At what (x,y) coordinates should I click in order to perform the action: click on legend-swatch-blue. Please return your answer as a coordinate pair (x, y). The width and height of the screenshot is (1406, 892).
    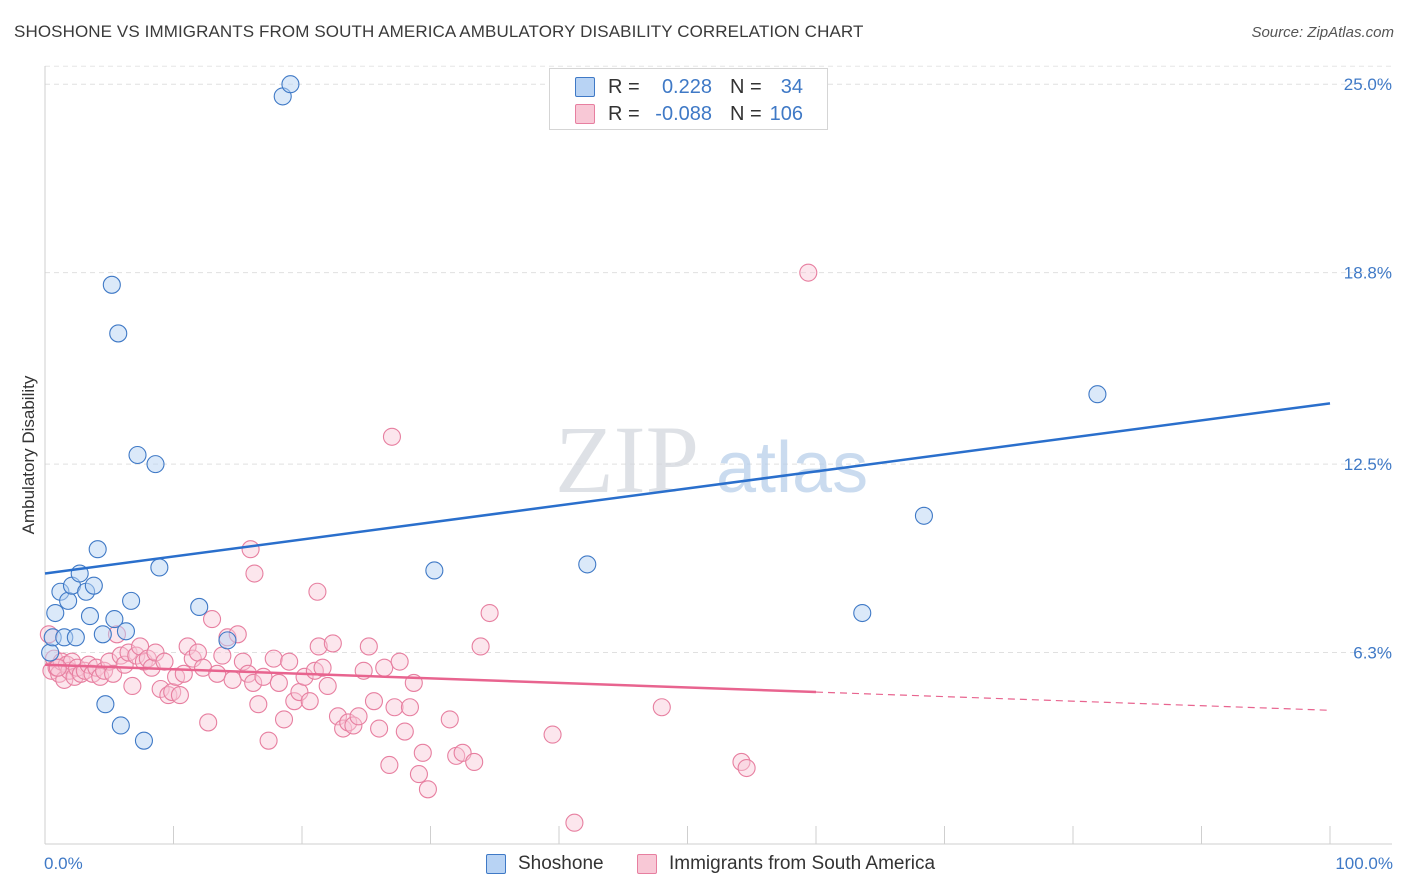
    Looking at the image, I should click on (585, 87).